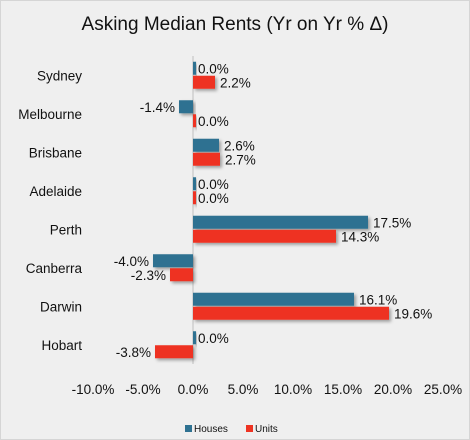 The image size is (470, 440). Describe the element at coordinates (131, 261) in the screenshot. I see `data-label-houses-canberra: -4.0%` at that location.